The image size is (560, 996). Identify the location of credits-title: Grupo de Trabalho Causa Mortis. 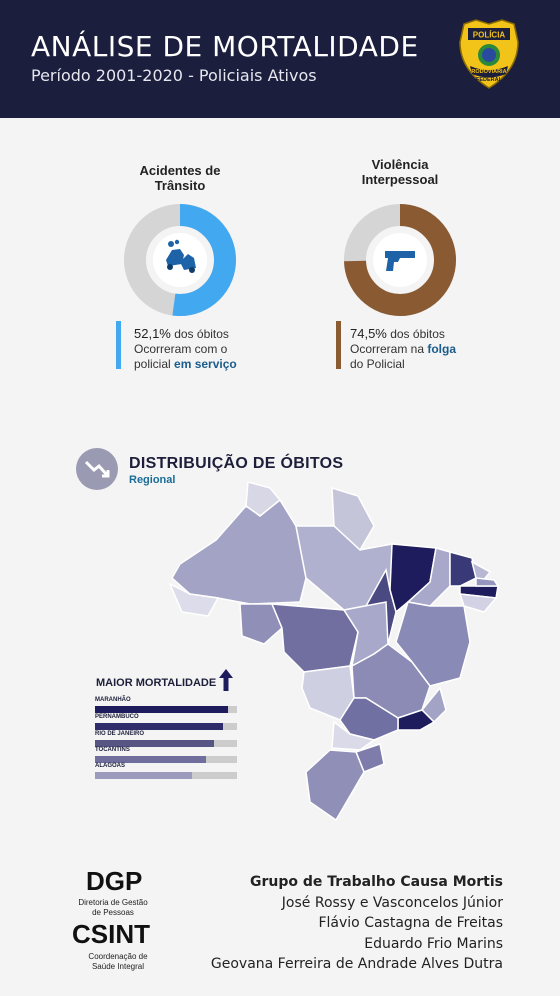
(376, 882).